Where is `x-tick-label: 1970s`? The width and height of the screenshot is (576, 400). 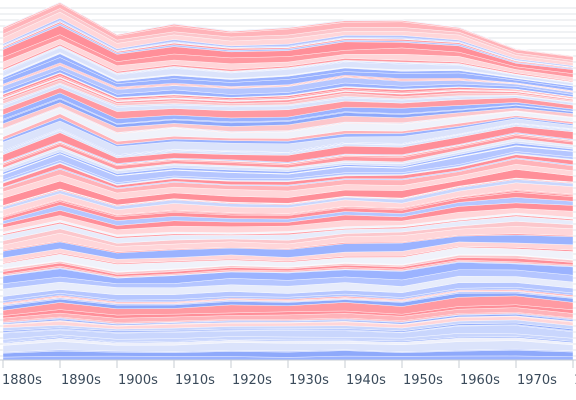 x-tick-label: 1970s is located at coordinates (537, 380).